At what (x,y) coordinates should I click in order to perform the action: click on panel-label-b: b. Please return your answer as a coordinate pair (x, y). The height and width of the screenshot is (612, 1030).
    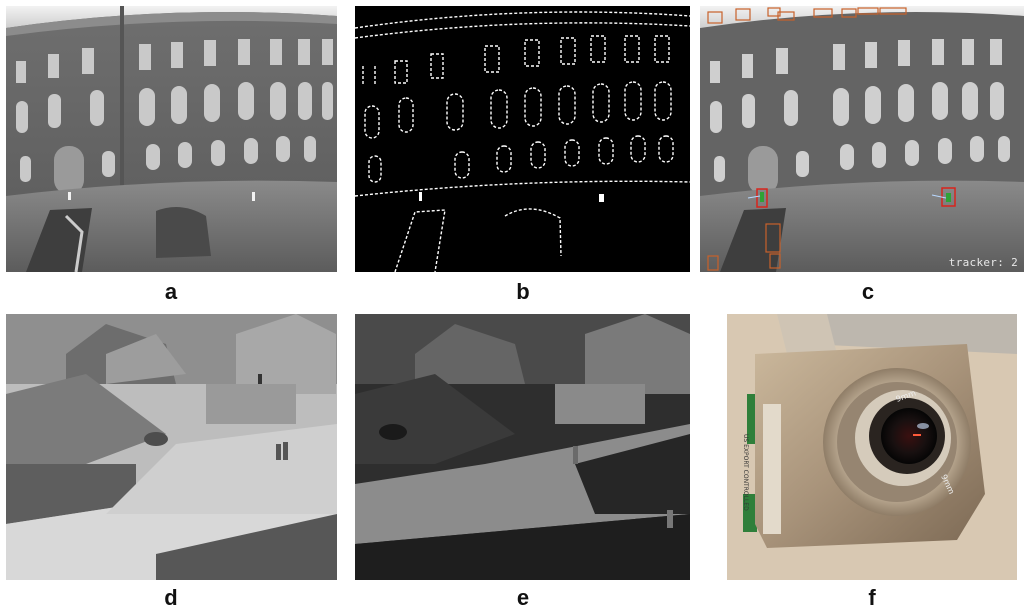
    Looking at the image, I should click on (523, 291).